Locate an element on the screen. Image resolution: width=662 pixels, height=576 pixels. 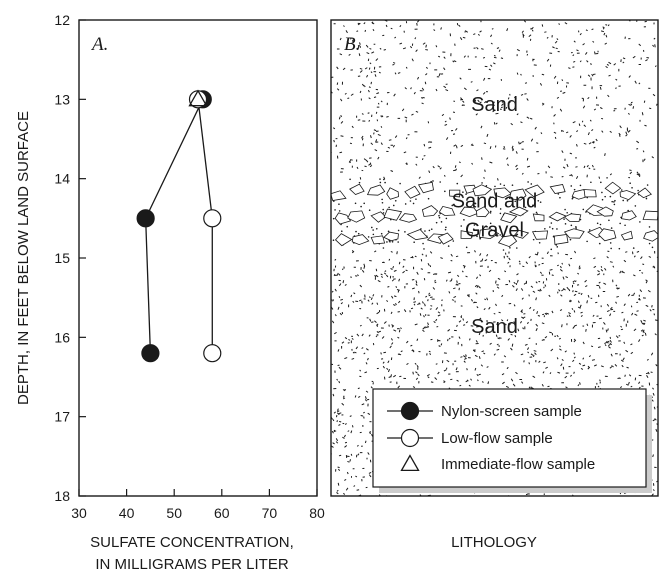
lithology-axis-title: LITHOLOGY is located at coordinates (494, 542).